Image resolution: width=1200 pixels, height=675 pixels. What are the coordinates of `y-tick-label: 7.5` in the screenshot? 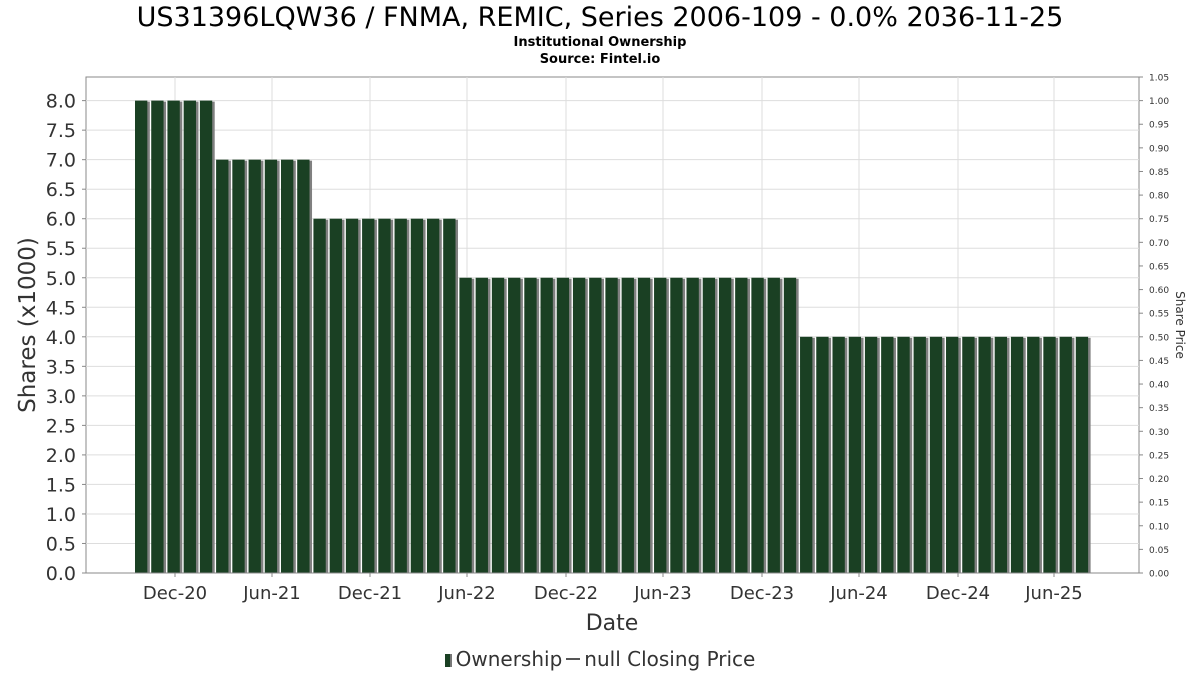 It's located at (61, 131).